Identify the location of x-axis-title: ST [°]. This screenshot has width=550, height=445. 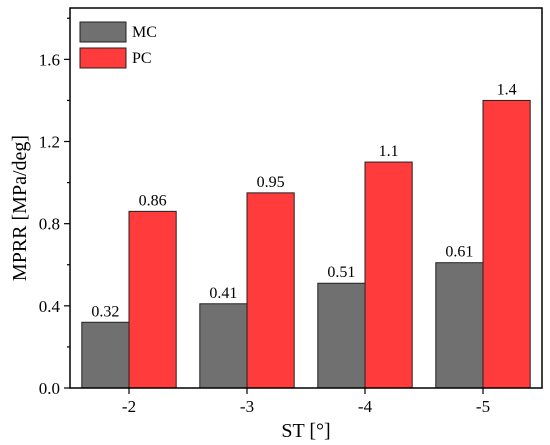
(305, 431).